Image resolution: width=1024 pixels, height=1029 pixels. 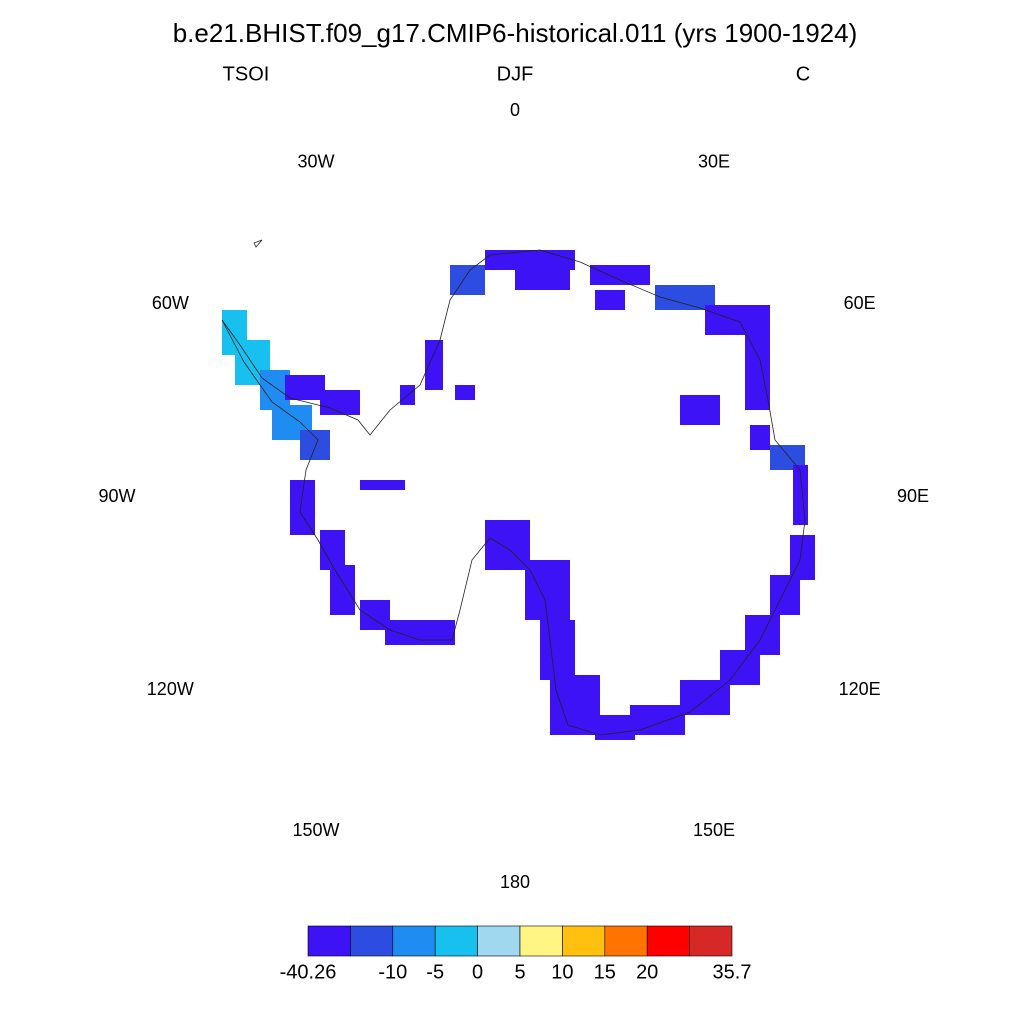 What do you see at coordinates (515, 74) in the screenshot?
I see `season-label: DJF` at bounding box center [515, 74].